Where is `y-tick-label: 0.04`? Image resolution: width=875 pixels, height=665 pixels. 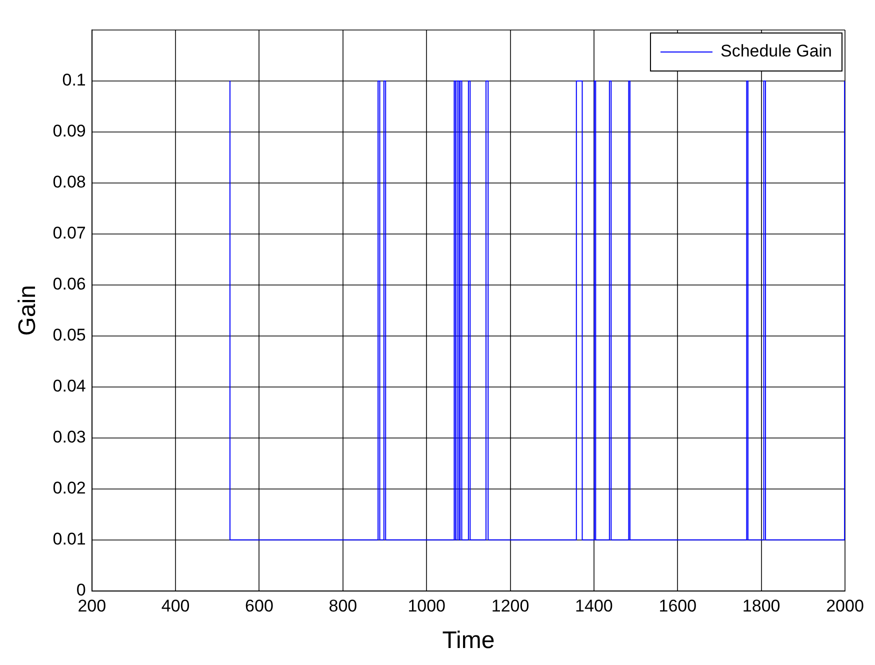
y-tick-label: 0.04 is located at coordinates (69, 386).